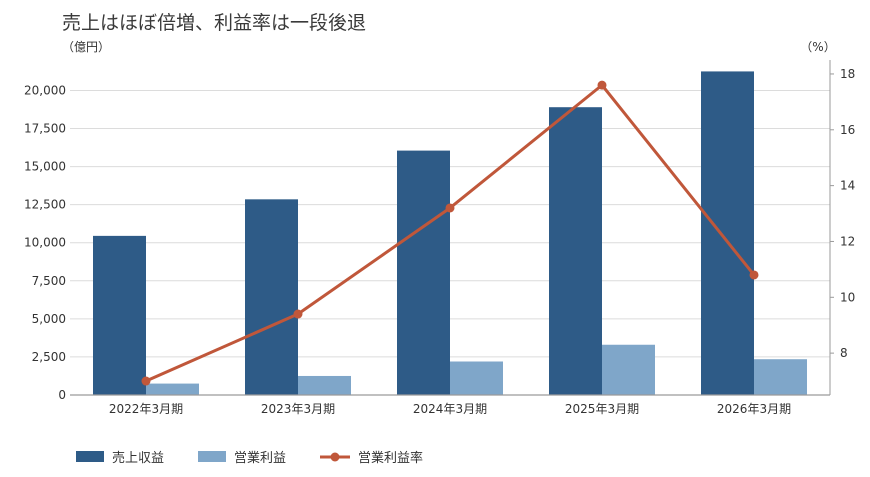 The width and height of the screenshot is (870, 477). I want to click on legend-swatch-op-profit, so click(212, 456).